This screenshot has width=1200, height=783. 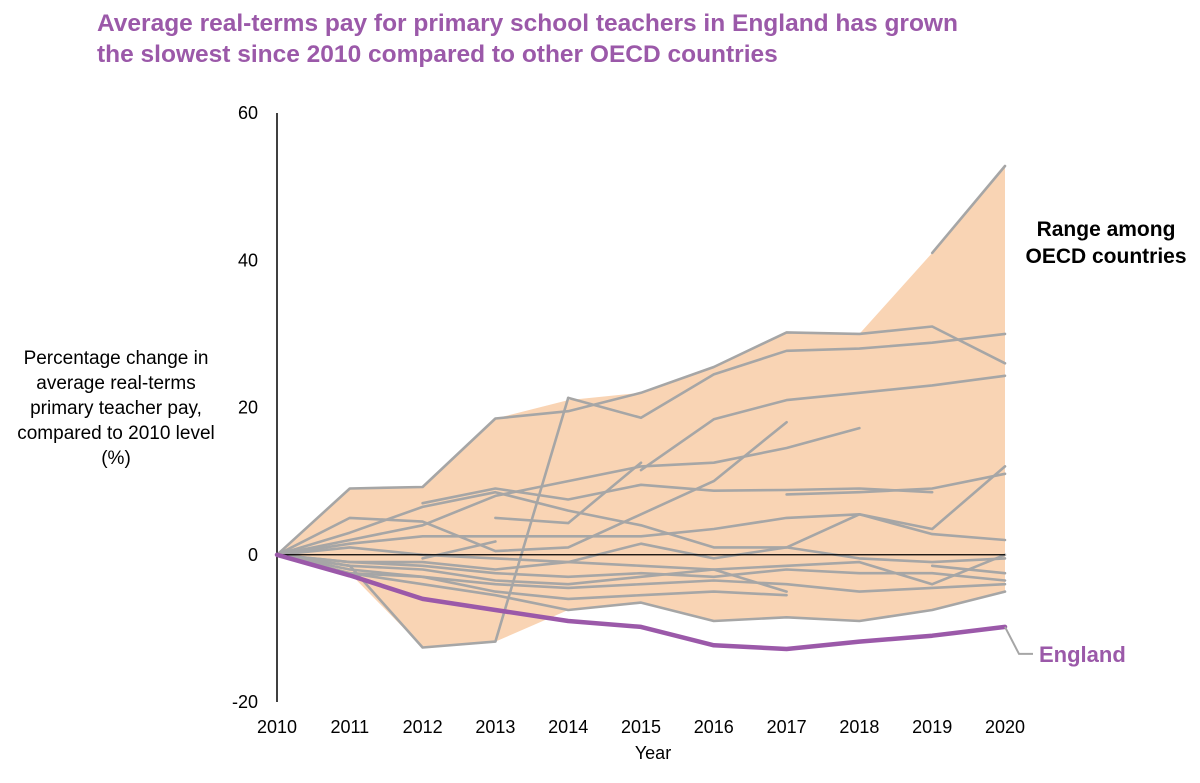 What do you see at coordinates (932, 727) in the screenshot?
I see `x-tick-label-2019: 2019` at bounding box center [932, 727].